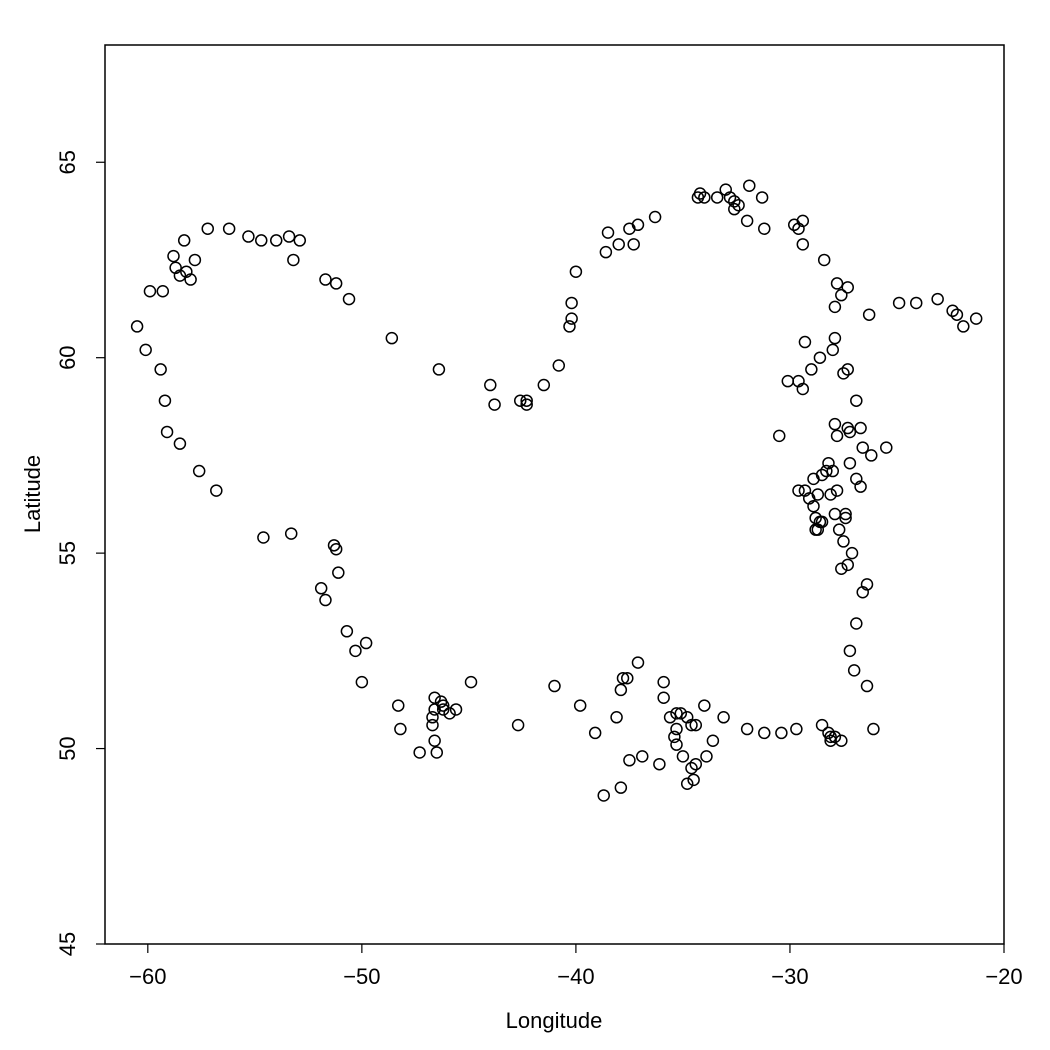  Describe the element at coordinates (1003, 976) in the screenshot. I see `x-tick-label: −20` at that location.